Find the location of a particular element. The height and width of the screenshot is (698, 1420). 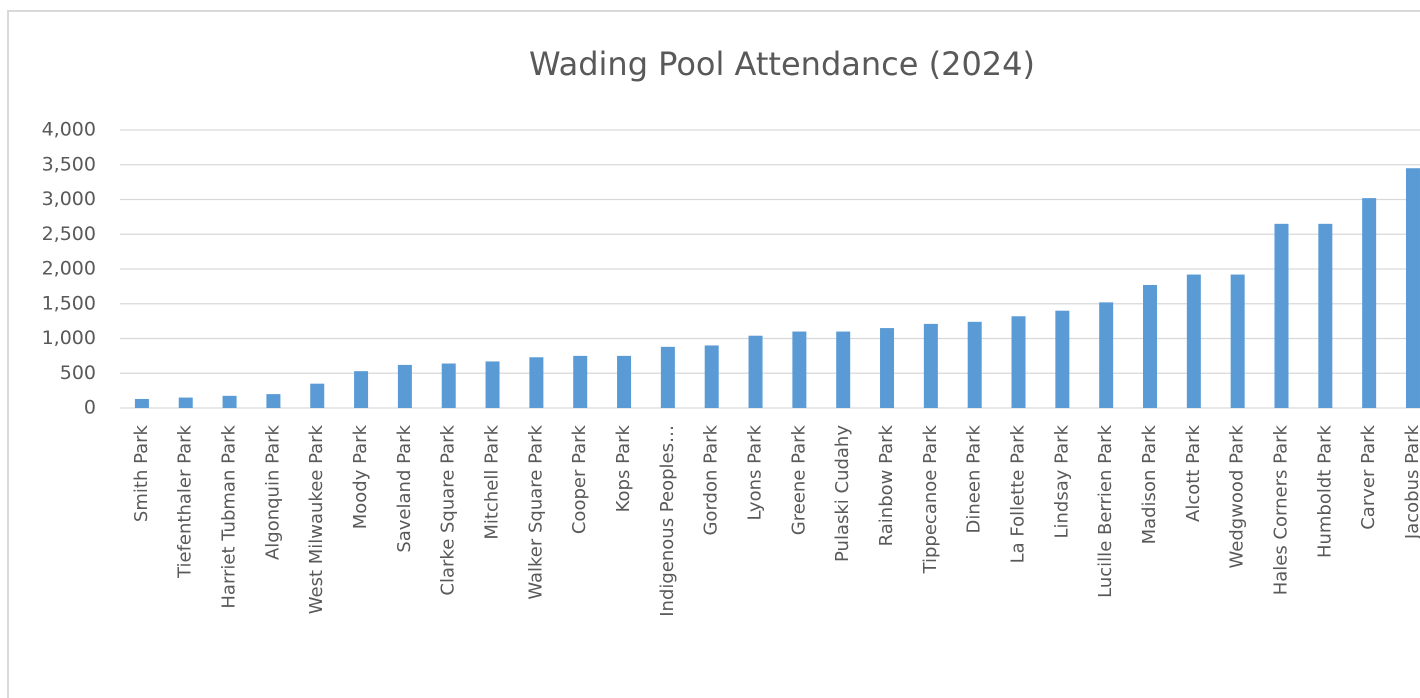

x-tick-label: West Milwaukee Park is located at coordinates (316, 519).